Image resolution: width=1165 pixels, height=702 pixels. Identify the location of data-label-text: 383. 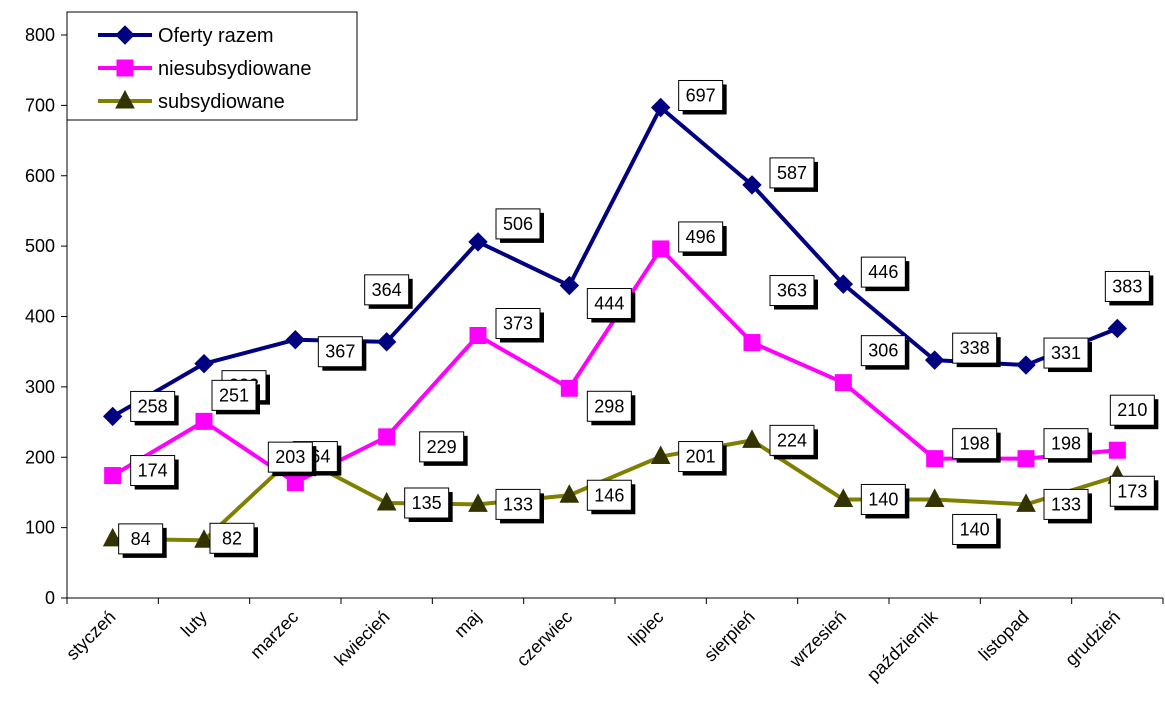
(1127, 286).